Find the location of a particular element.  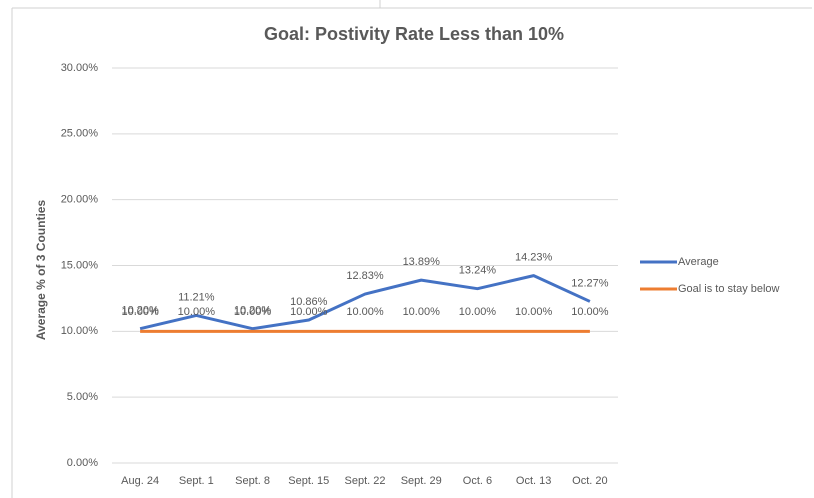

y-tick-label: 20.00% is located at coordinates (80, 200).